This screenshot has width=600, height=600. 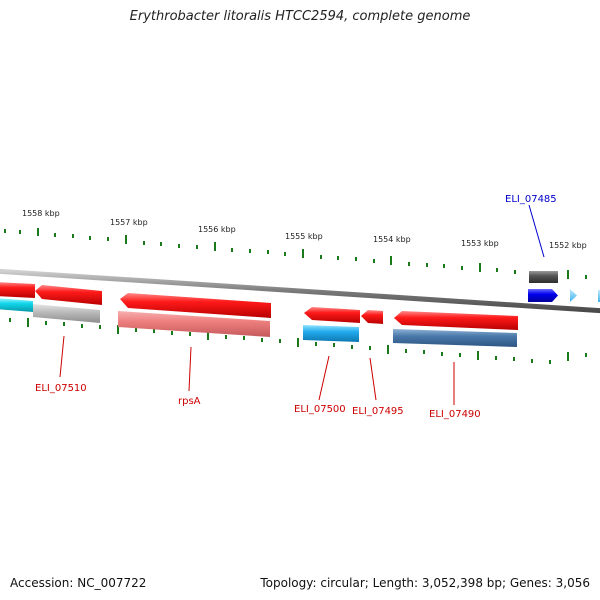 I want to click on cog-bar-cyan, so click(x=331, y=333).